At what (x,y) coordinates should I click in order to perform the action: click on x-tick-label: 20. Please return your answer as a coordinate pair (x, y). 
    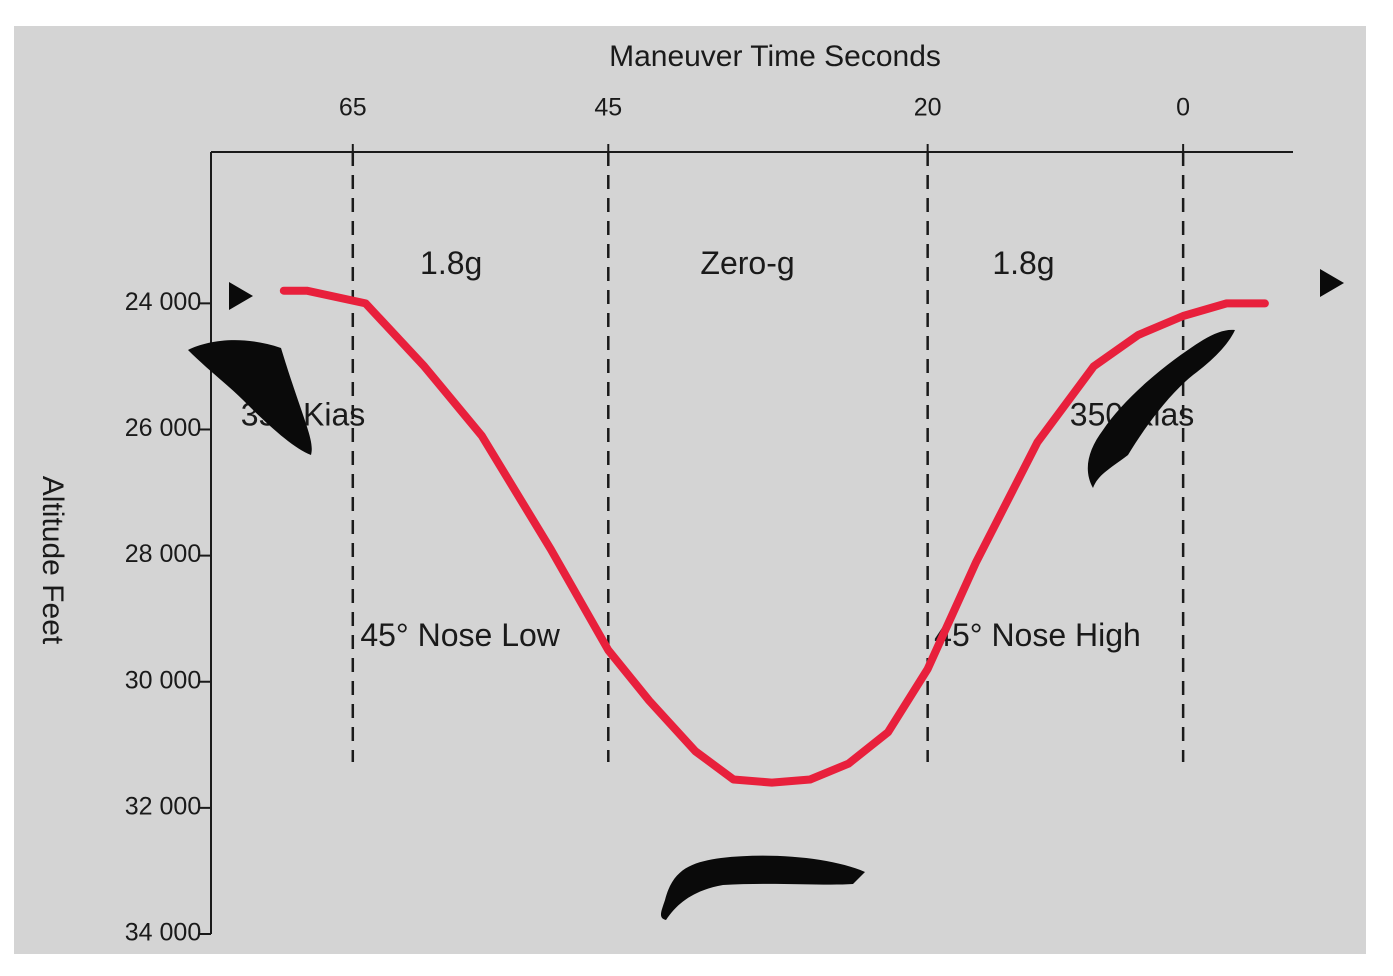
    Looking at the image, I should click on (928, 108).